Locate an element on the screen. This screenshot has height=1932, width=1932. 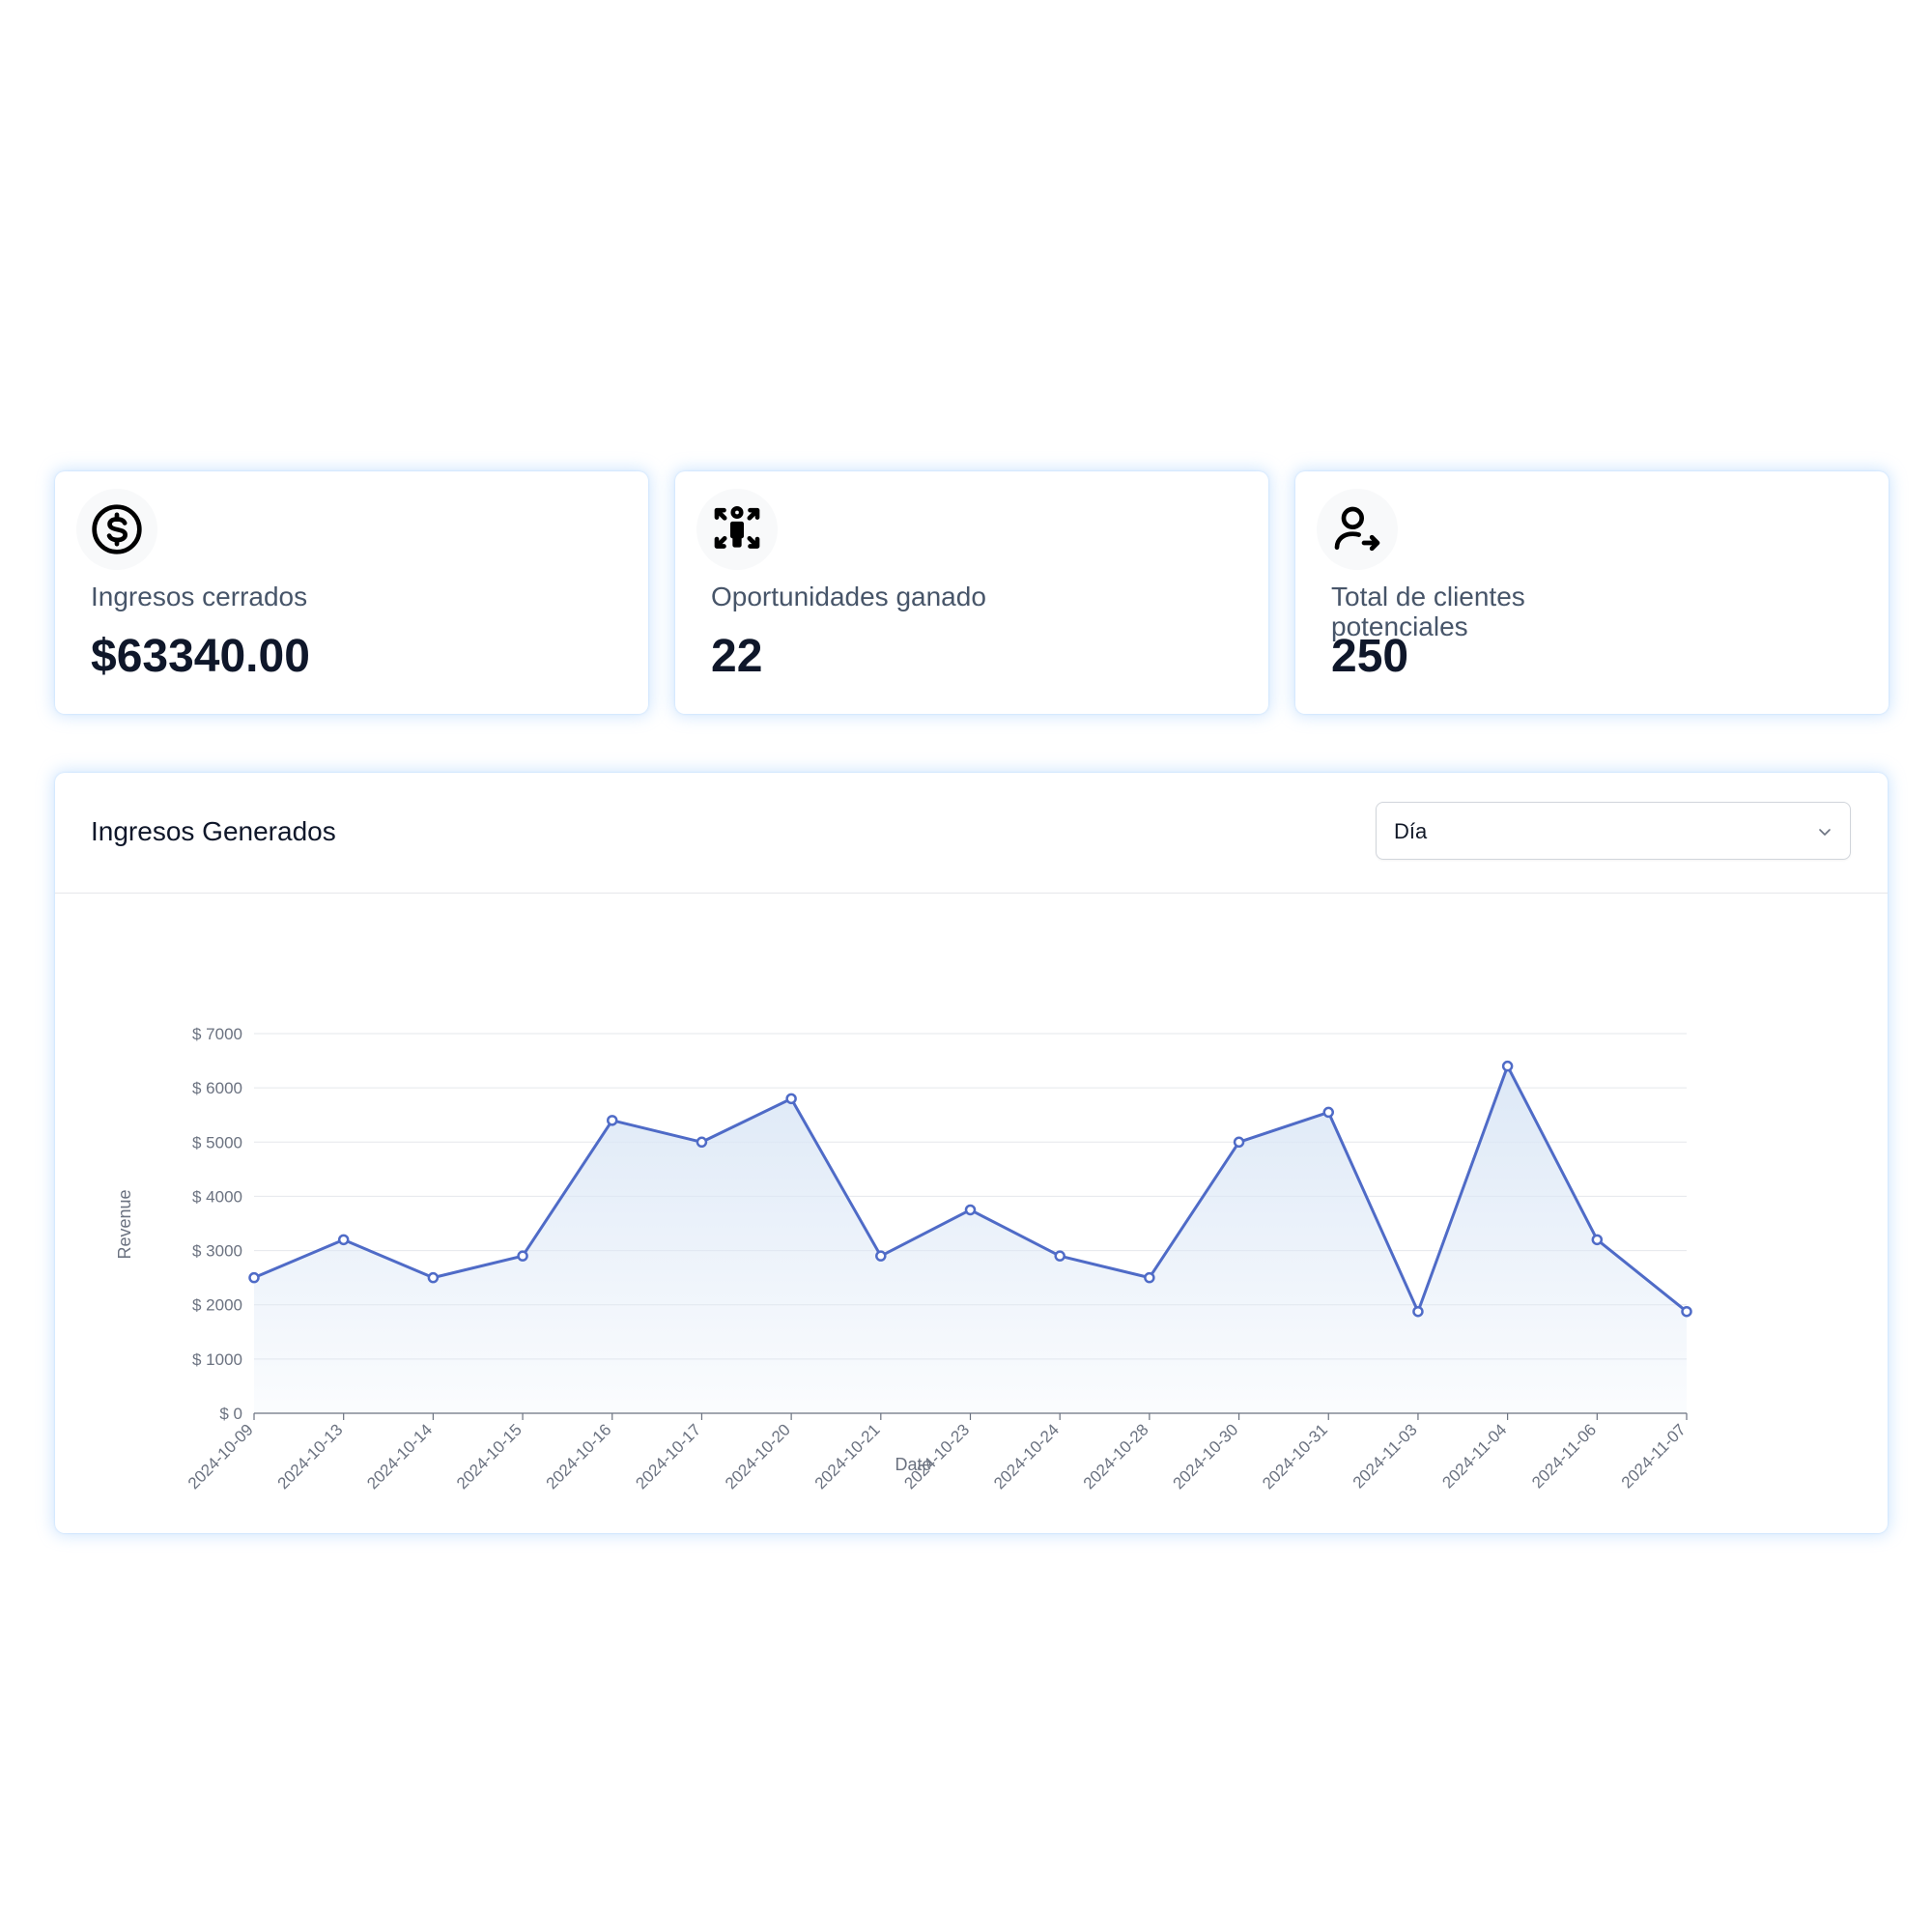
y-tick-label: $ 0 is located at coordinates (230, 1414).